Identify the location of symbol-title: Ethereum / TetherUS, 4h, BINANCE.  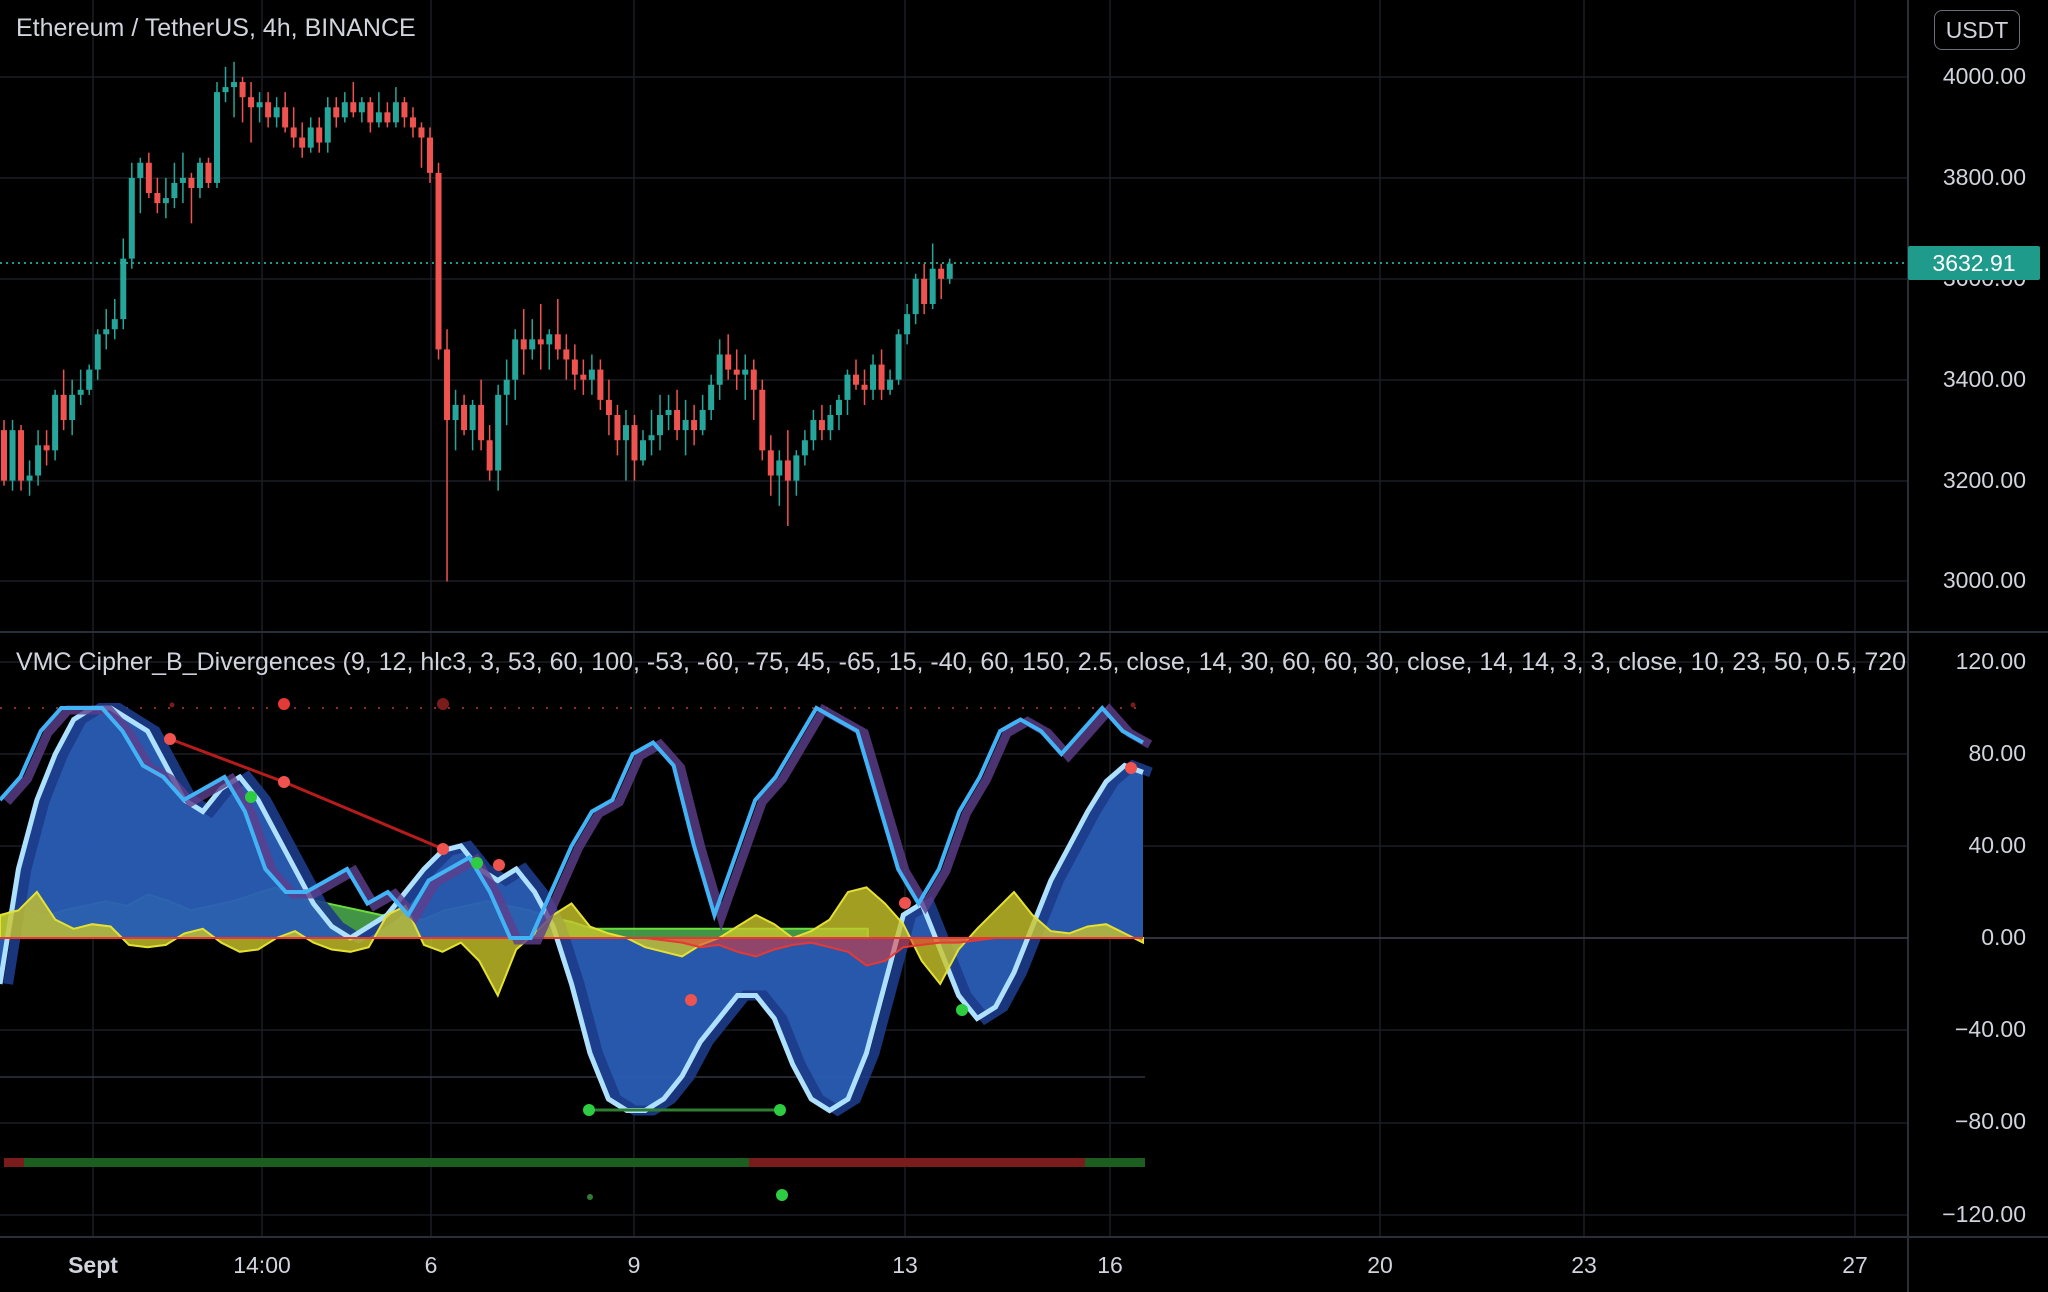
(216, 28).